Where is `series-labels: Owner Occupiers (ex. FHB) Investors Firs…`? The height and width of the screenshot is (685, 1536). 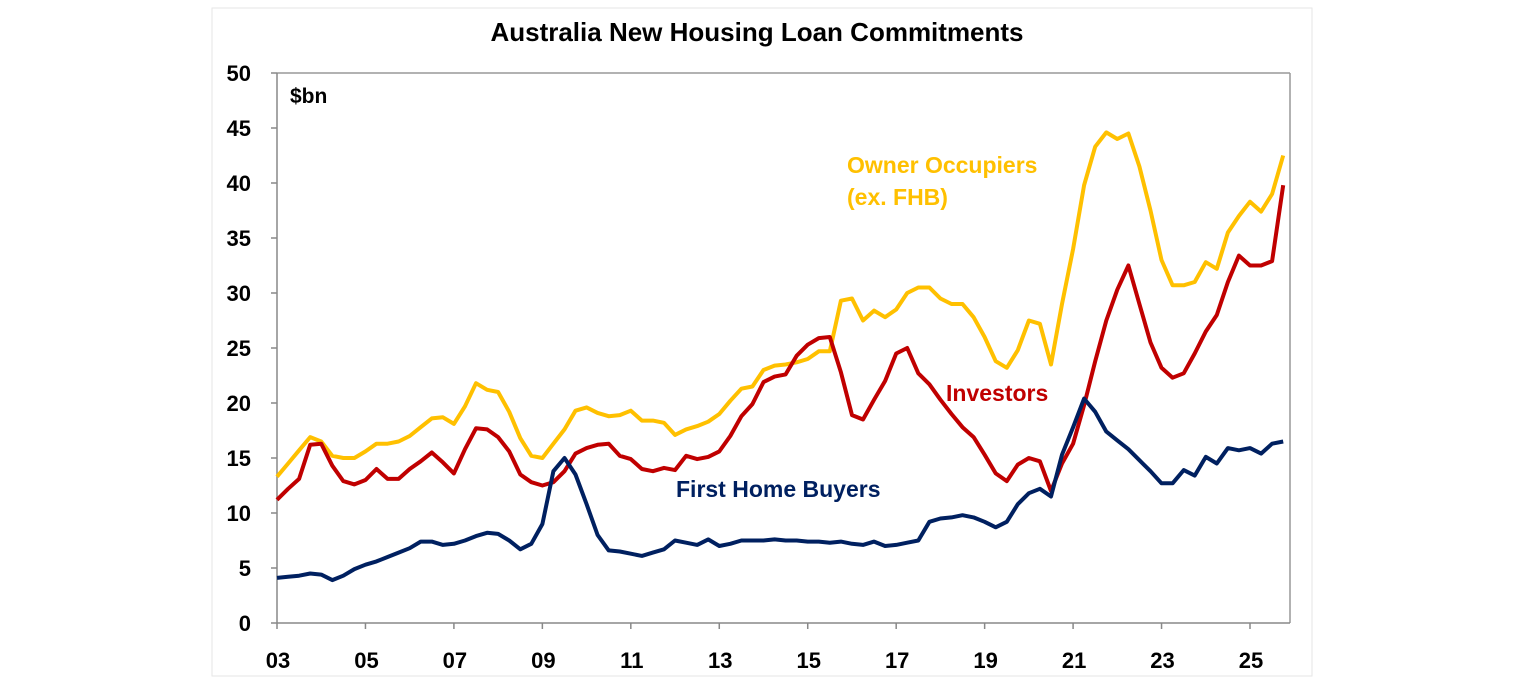 series-labels: Owner Occupiers (ex. FHB) Investors Firs… is located at coordinates (862, 327).